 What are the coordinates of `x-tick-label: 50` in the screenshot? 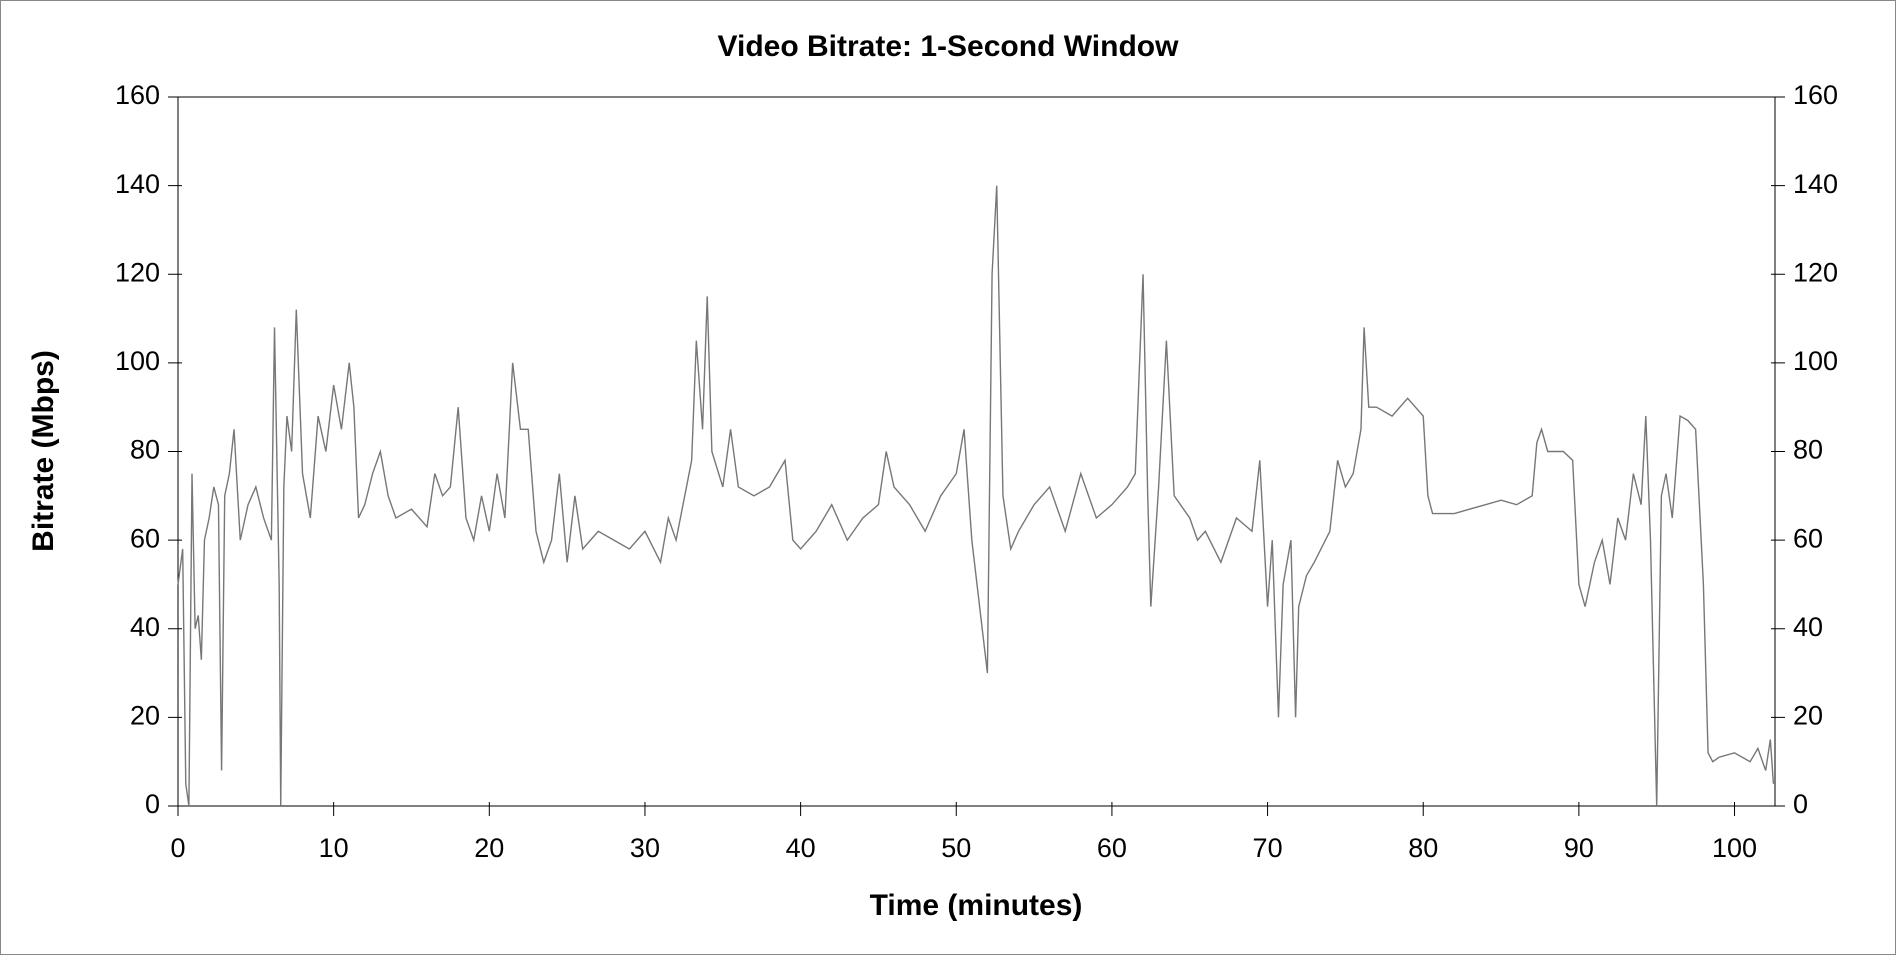 It's located at (956, 848).